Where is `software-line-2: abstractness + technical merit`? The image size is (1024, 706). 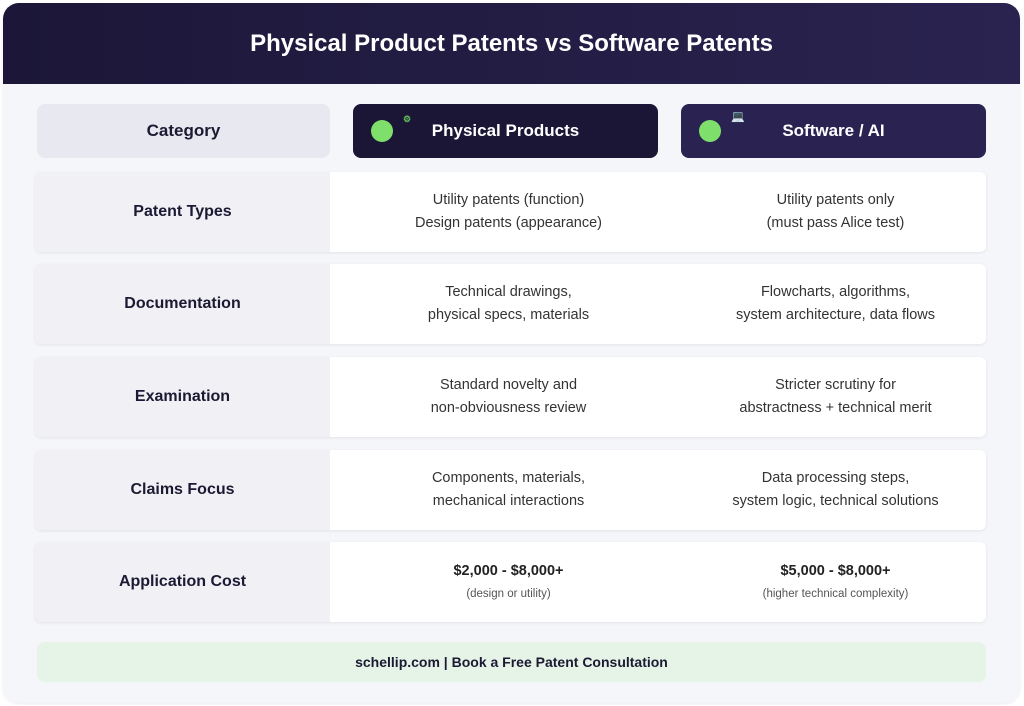 software-line-2: abstractness + technical merit is located at coordinates (835, 408).